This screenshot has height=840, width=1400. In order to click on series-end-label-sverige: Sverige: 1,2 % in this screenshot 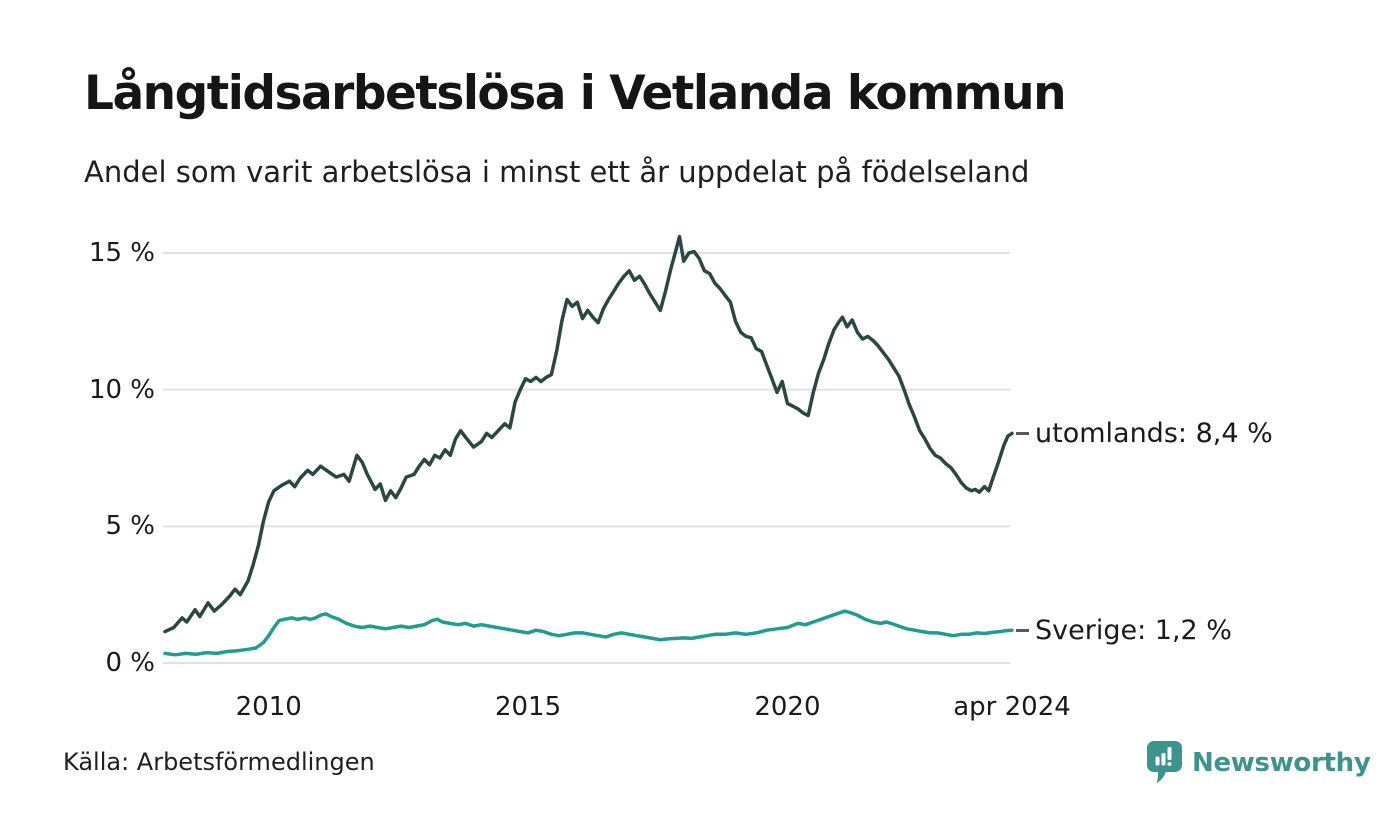, I will do `click(1124, 630)`.